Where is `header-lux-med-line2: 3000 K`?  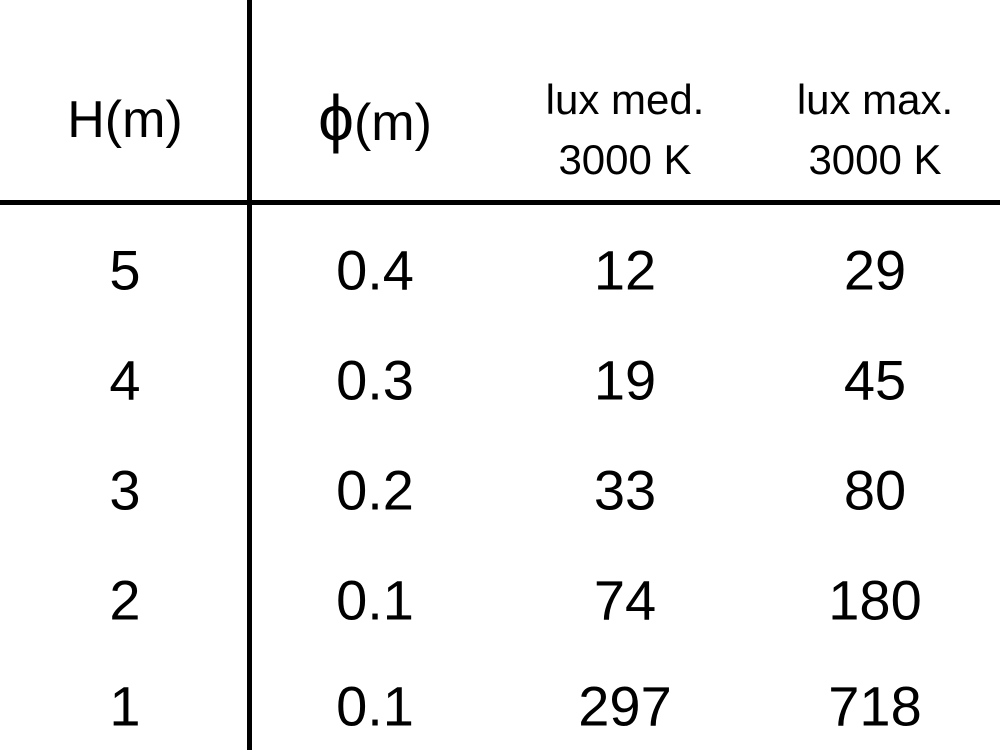
header-lux-med-line2: 3000 K is located at coordinates (625, 159).